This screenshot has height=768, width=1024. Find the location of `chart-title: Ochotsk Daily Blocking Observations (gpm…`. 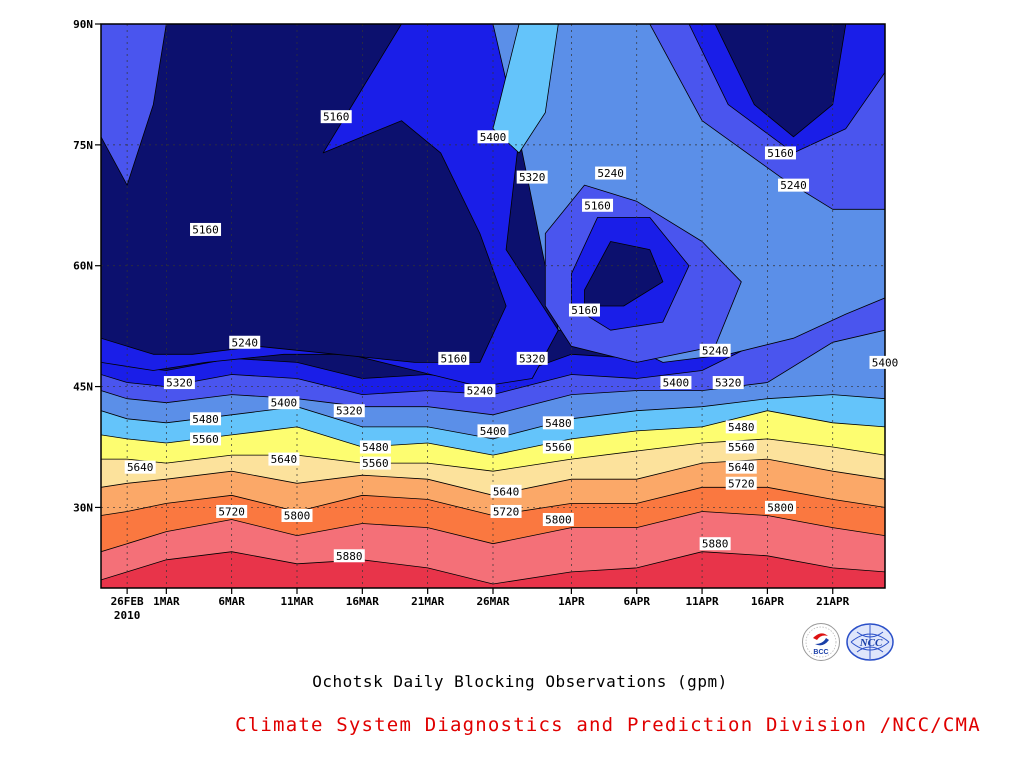

chart-title: Ochotsk Daily Blocking Observations (gpm… is located at coordinates (520, 681).